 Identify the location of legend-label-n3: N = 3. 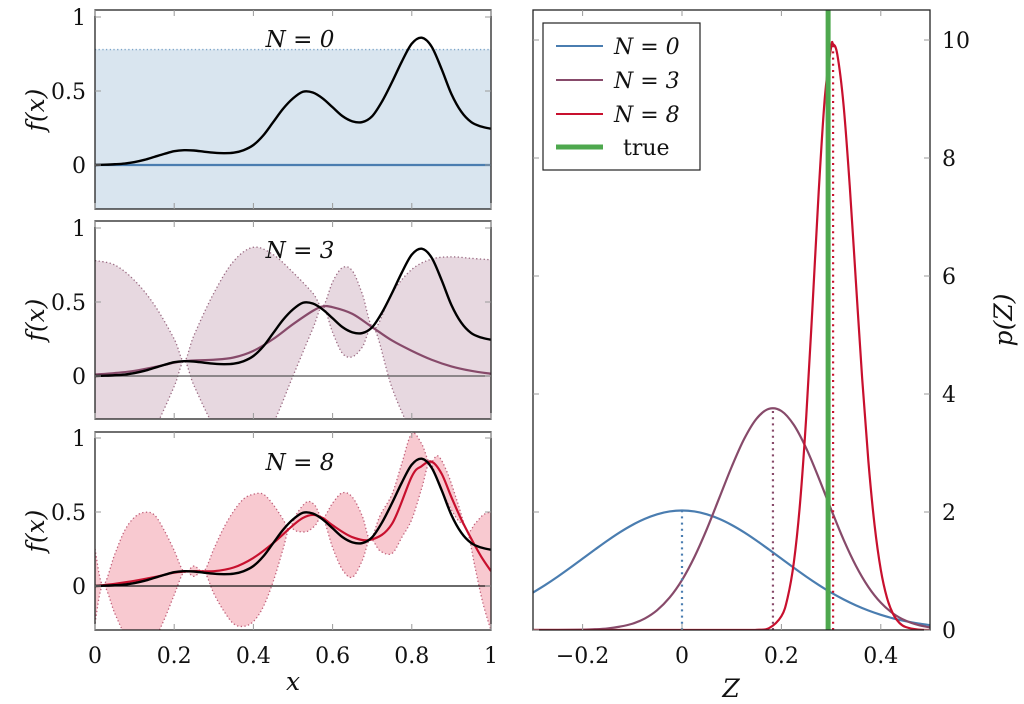
(646, 81).